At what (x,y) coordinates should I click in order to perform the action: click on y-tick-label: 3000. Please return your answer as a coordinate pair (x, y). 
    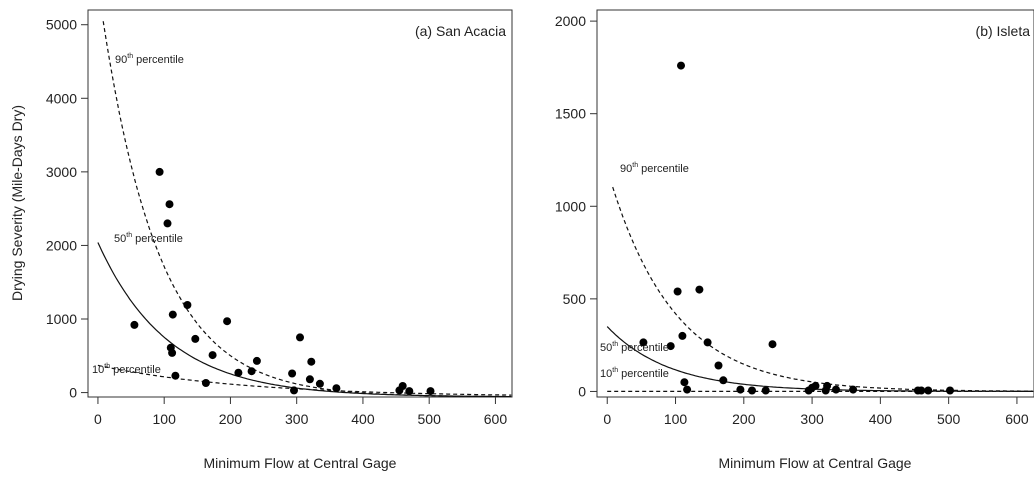
    Looking at the image, I should click on (61, 172).